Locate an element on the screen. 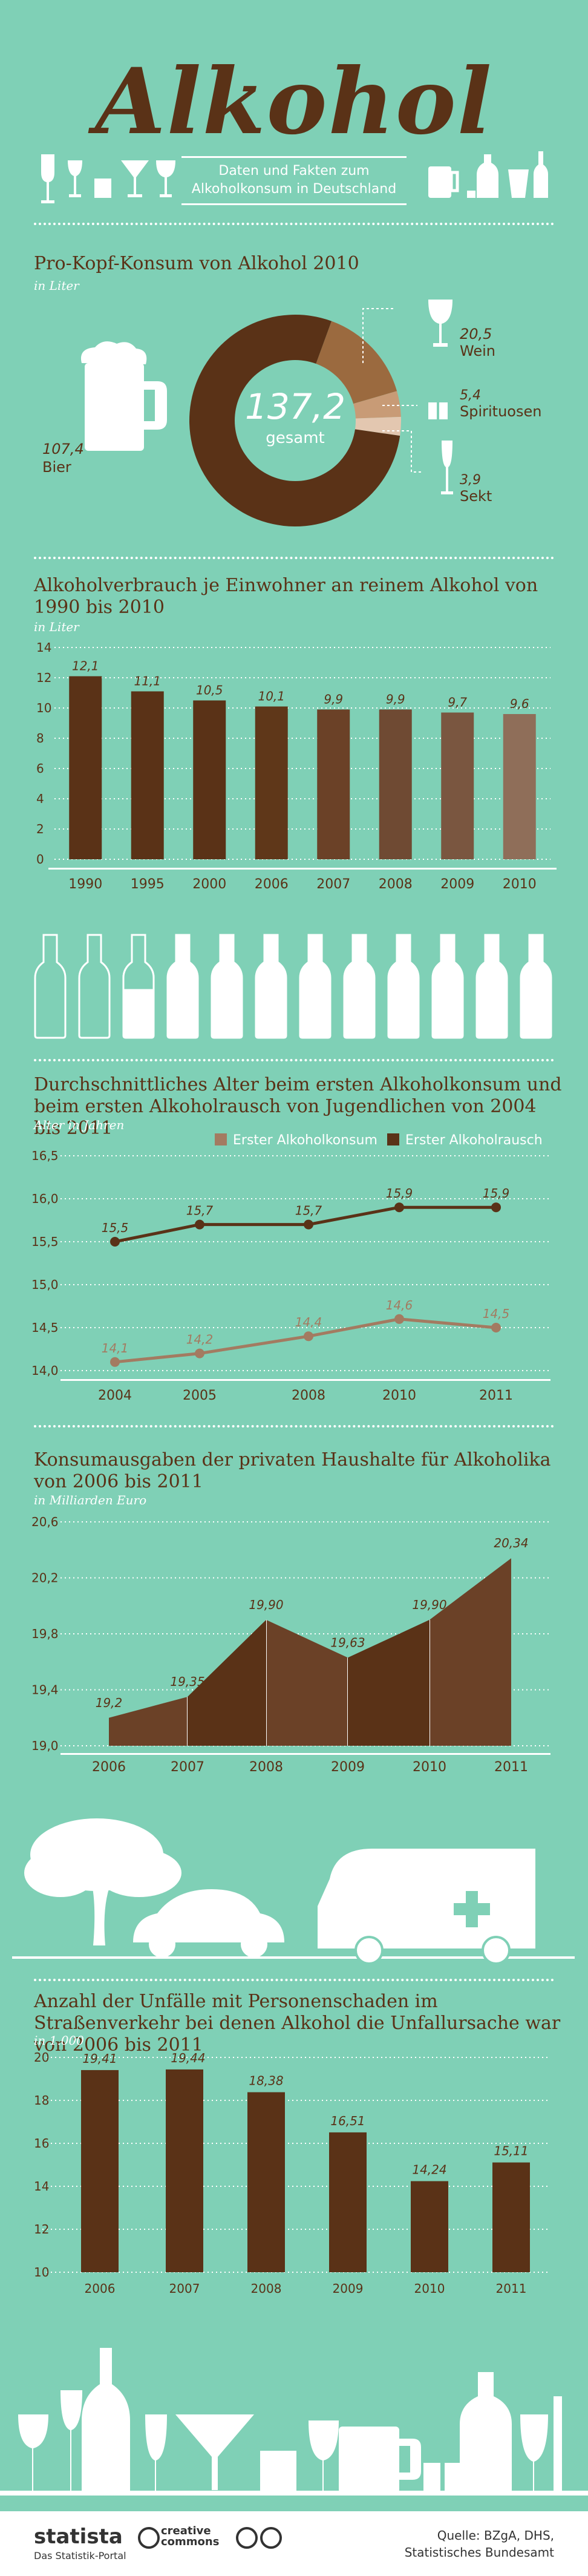 This screenshot has height=2576, width=588. y-tick-label: 2 is located at coordinates (40, 829).